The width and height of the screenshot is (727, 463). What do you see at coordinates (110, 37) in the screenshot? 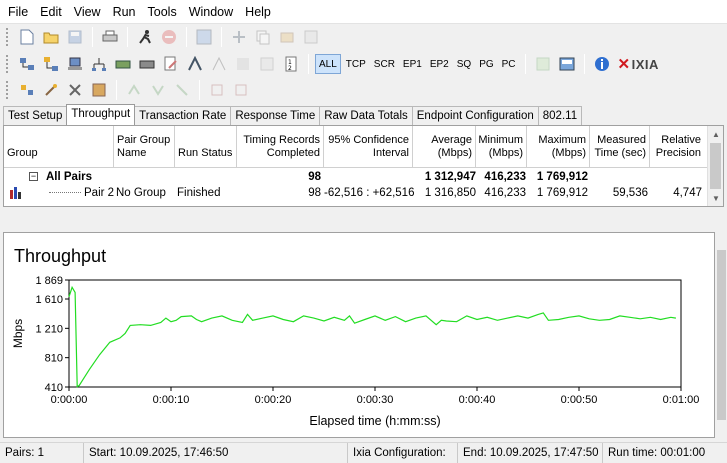
I see `print-icon` at bounding box center [110, 37].